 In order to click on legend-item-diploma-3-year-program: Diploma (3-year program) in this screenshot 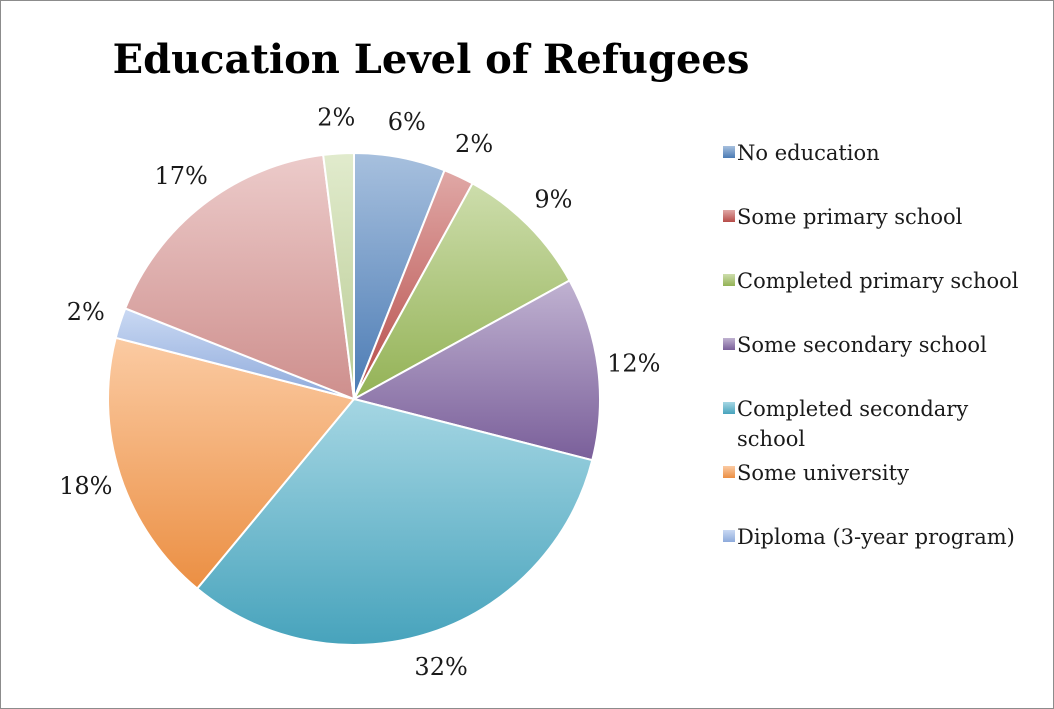, I will do `click(869, 537)`.